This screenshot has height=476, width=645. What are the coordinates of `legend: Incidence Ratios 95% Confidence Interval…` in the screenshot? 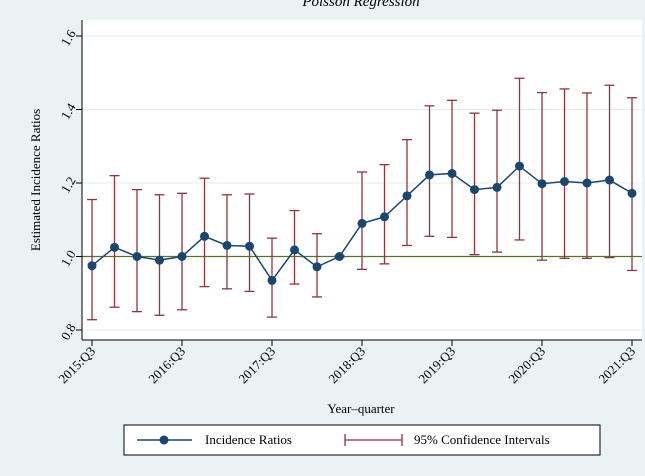 It's located at (362, 440).